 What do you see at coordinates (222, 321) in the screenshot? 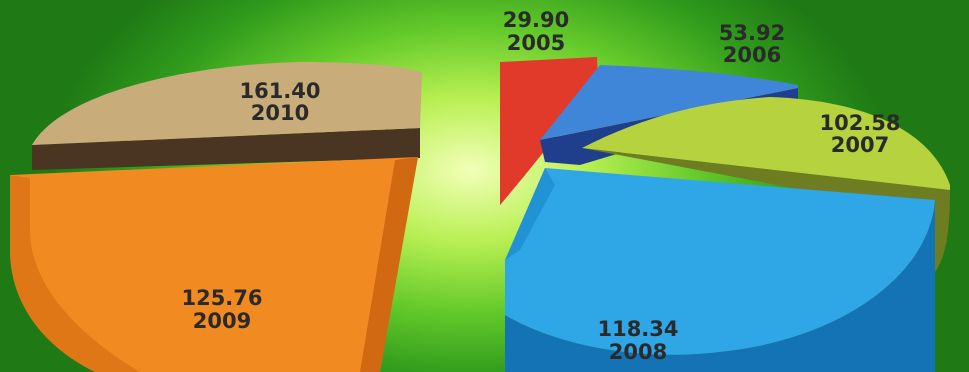
I see `label-2009-year: 2009` at bounding box center [222, 321].